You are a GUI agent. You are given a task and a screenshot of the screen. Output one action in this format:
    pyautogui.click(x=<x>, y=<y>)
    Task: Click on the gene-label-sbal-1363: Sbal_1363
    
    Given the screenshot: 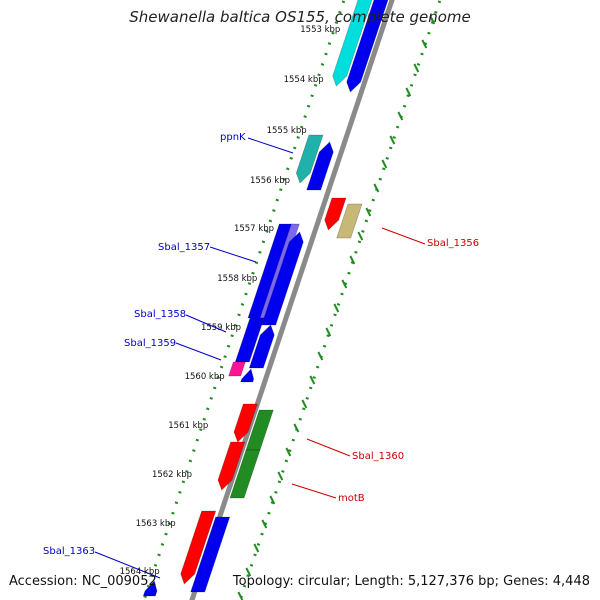 What is the action you would take?
    pyautogui.click(x=69, y=551)
    